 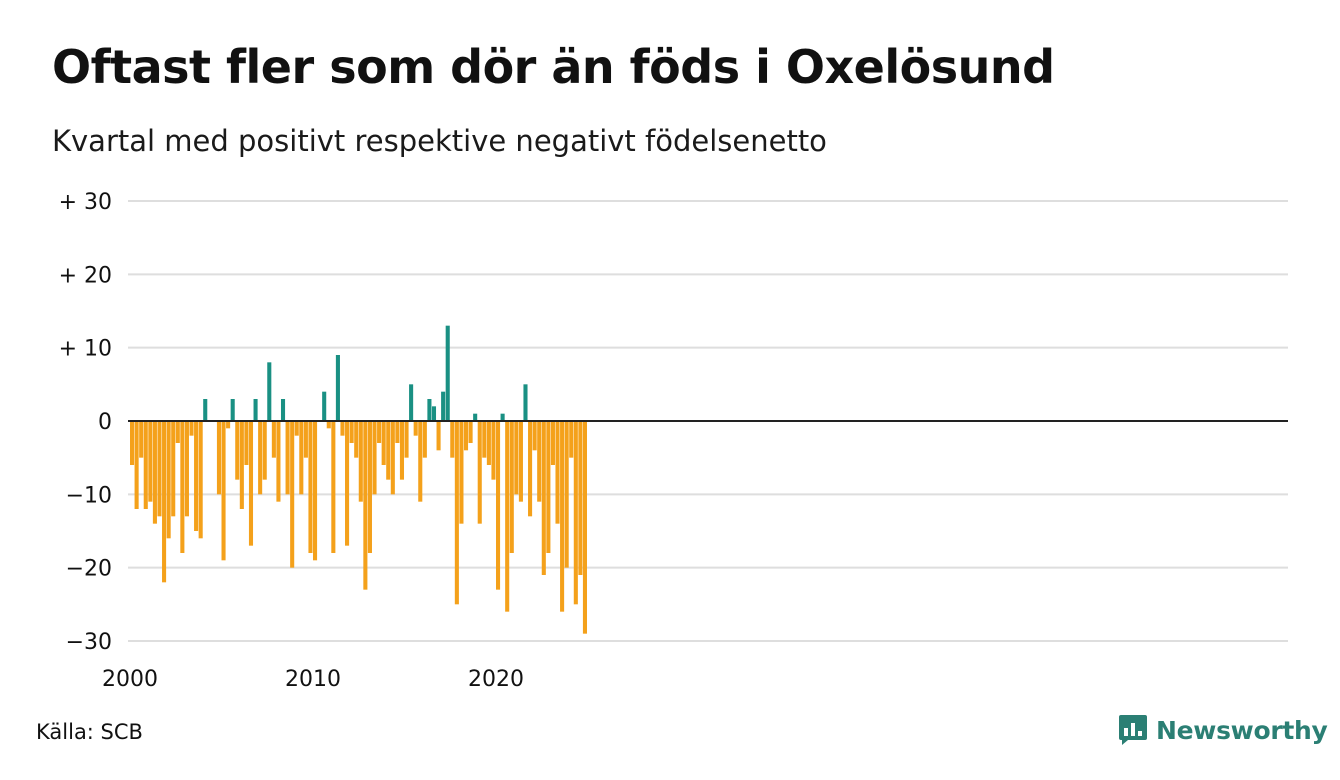 What do you see at coordinates (105, 422) in the screenshot?
I see `y-tick-label: 0` at bounding box center [105, 422].